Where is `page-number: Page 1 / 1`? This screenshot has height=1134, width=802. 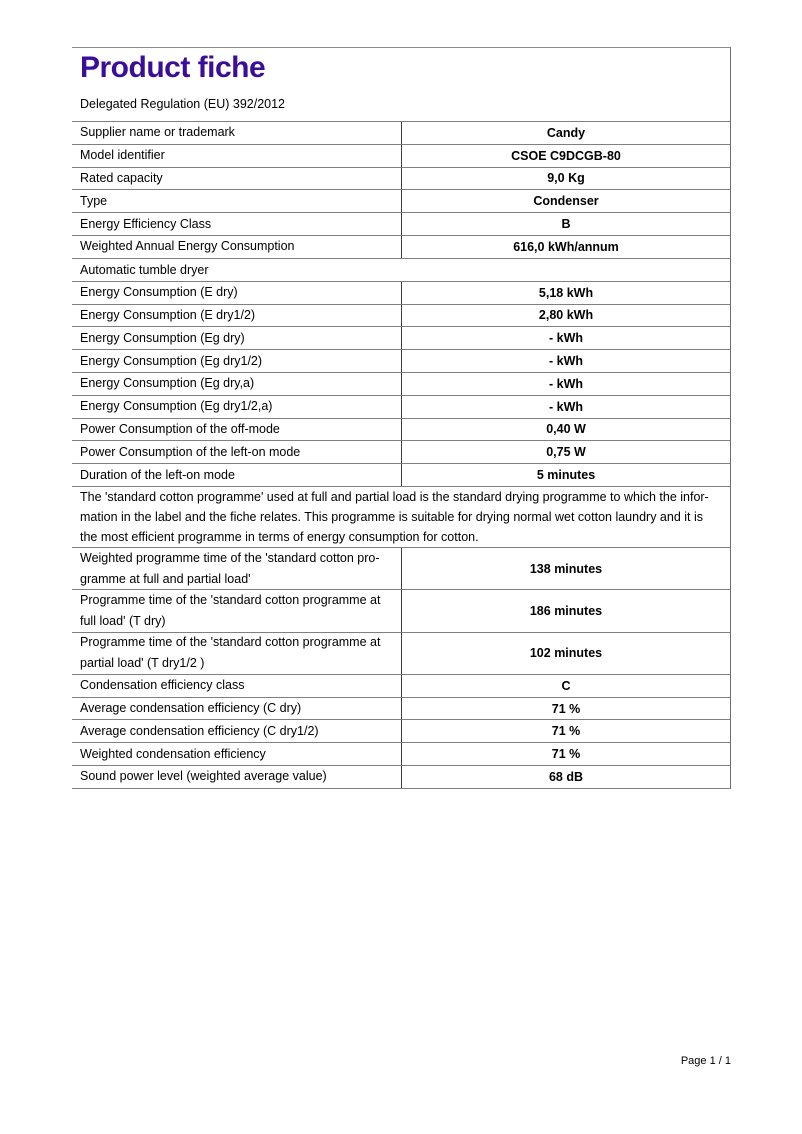 page-number: Page 1 / 1 is located at coordinates (705, 1061).